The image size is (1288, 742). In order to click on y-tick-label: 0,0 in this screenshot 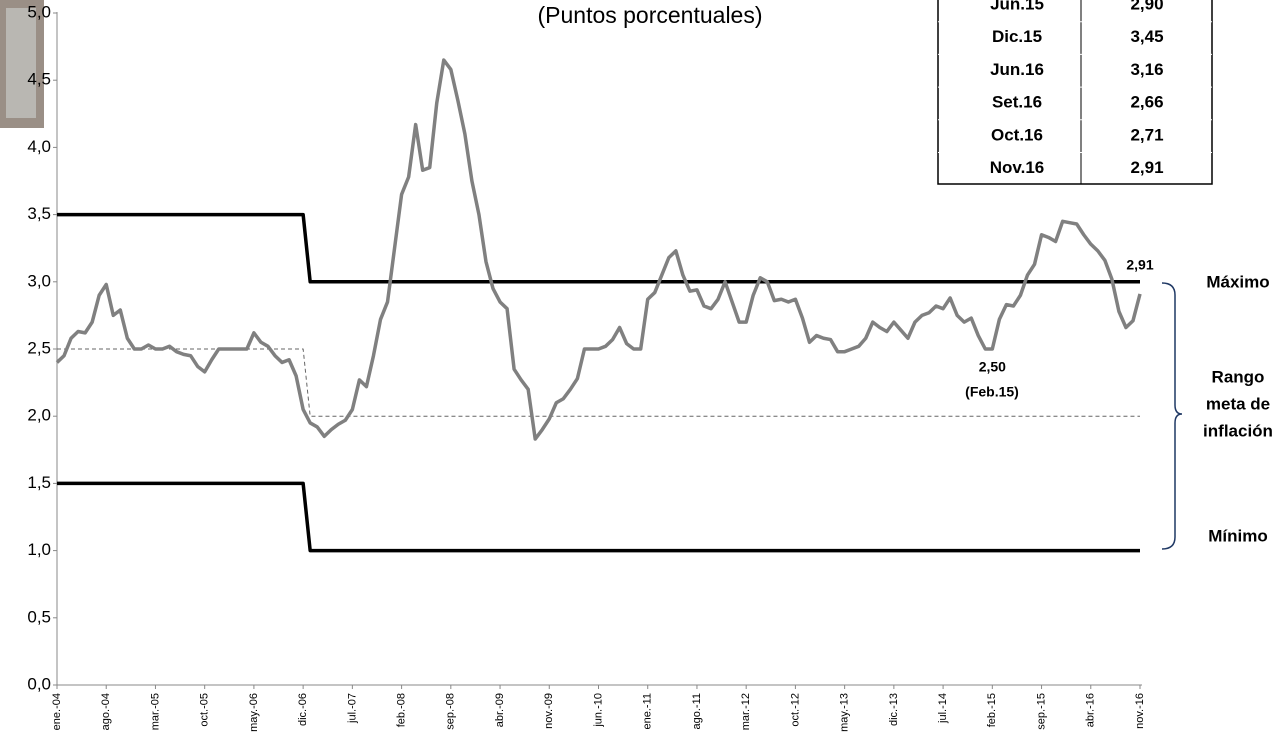, I will do `click(39, 683)`.